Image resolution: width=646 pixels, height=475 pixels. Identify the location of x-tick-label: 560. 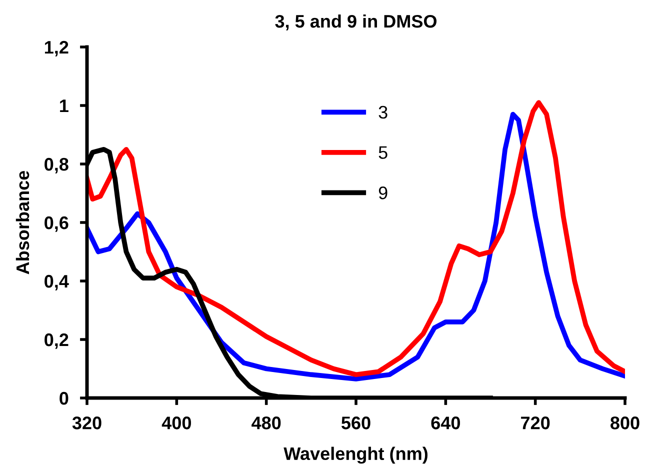
(355, 423).